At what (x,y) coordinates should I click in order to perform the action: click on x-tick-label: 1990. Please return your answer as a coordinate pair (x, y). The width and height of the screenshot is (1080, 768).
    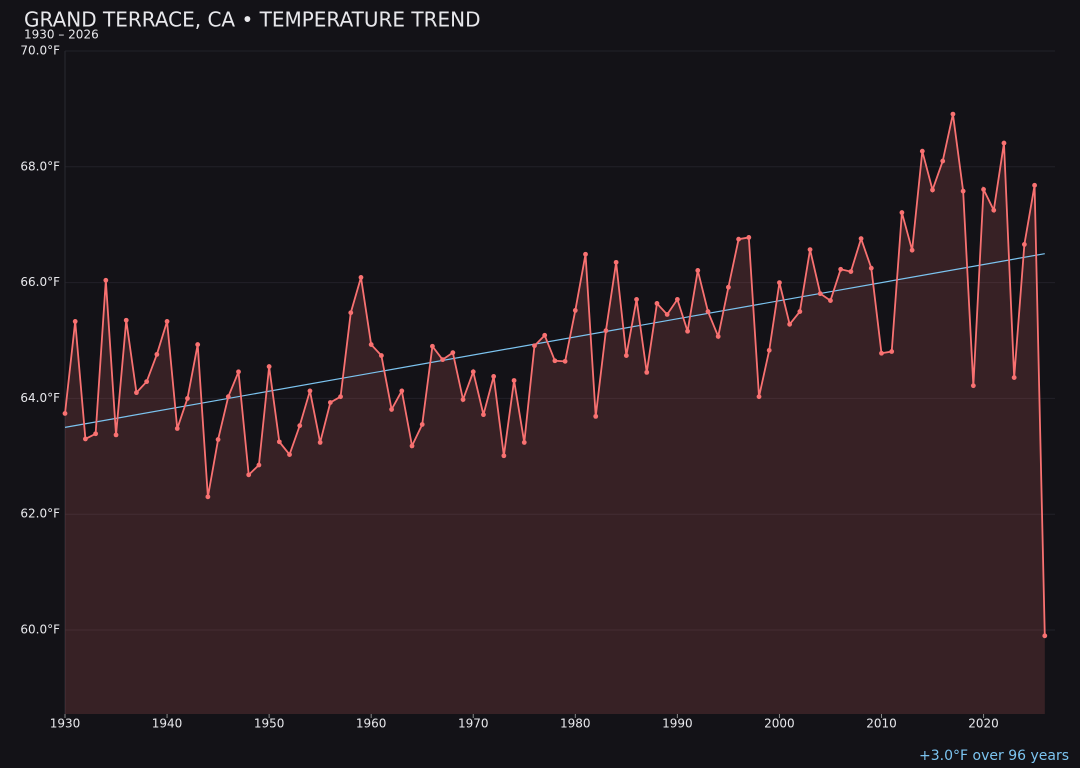
    Looking at the image, I should click on (677, 724).